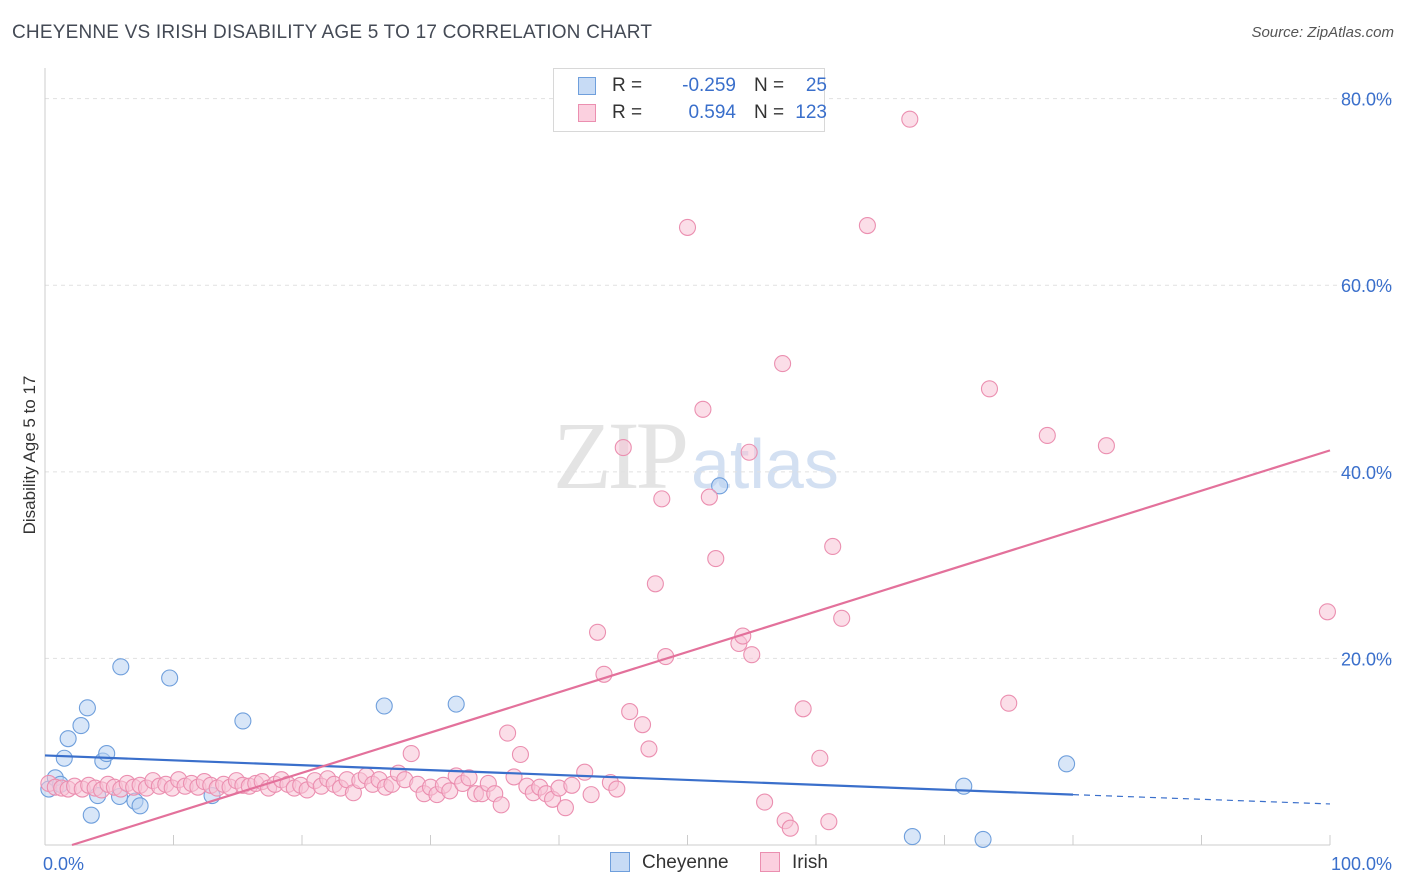 The width and height of the screenshot is (1406, 892). I want to click on cheyenne-legend-swatch, so click(620, 862).